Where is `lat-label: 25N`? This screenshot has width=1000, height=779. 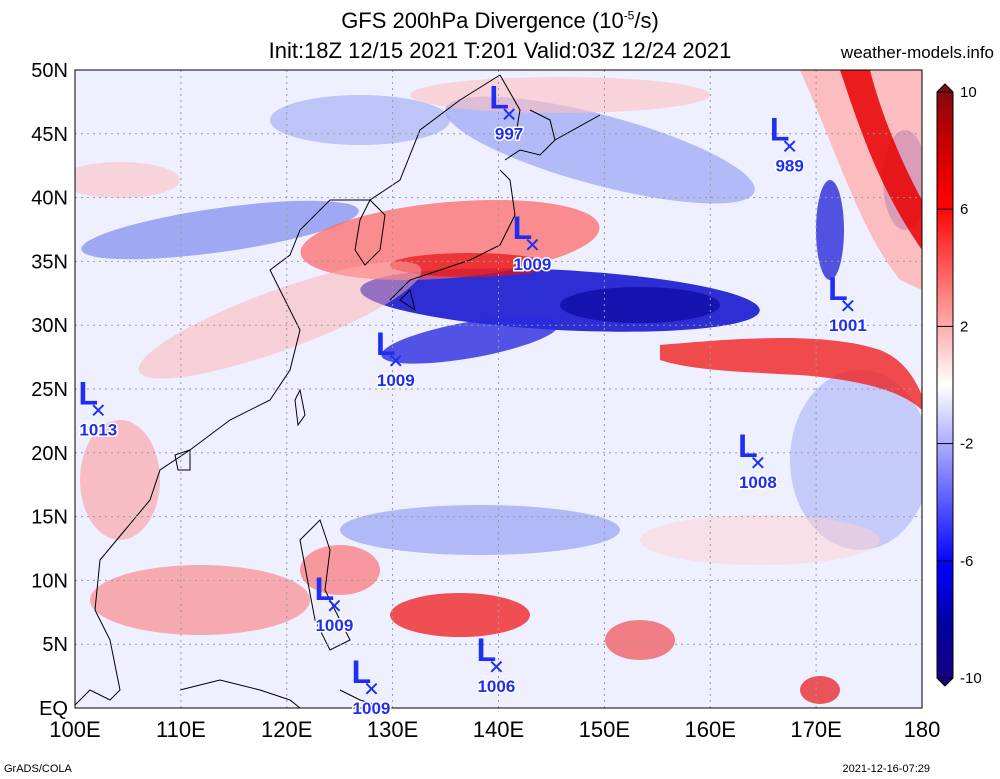
lat-label: 25N is located at coordinates (49, 390).